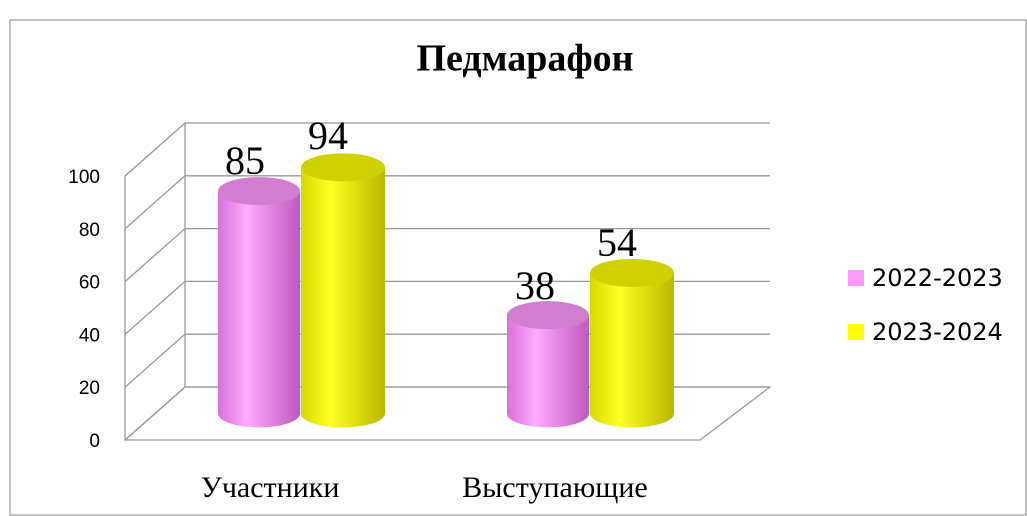 The width and height of the screenshot is (1027, 516). What do you see at coordinates (89, 335) in the screenshot?
I see `y-tick-label: 40` at bounding box center [89, 335].